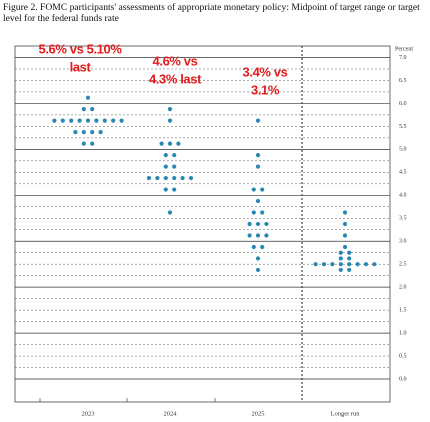 The height and width of the screenshot is (422, 430). I want to click on annotation: 4.3% last, so click(175, 78).